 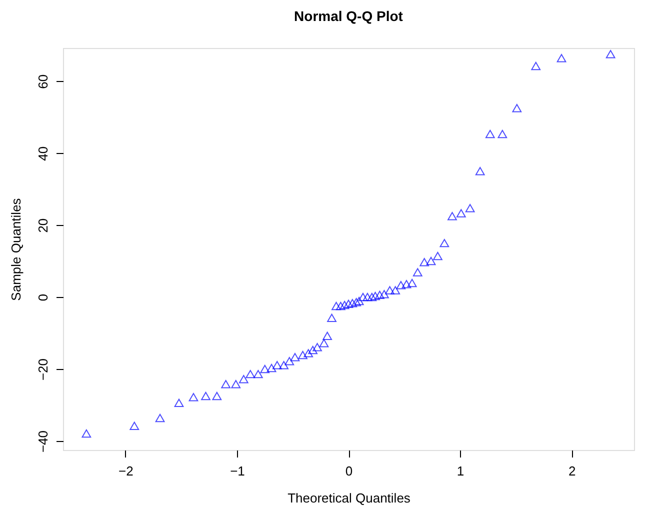 What do you see at coordinates (349, 498) in the screenshot?
I see `x-axis-title: Theoretical Quantiles` at bounding box center [349, 498].